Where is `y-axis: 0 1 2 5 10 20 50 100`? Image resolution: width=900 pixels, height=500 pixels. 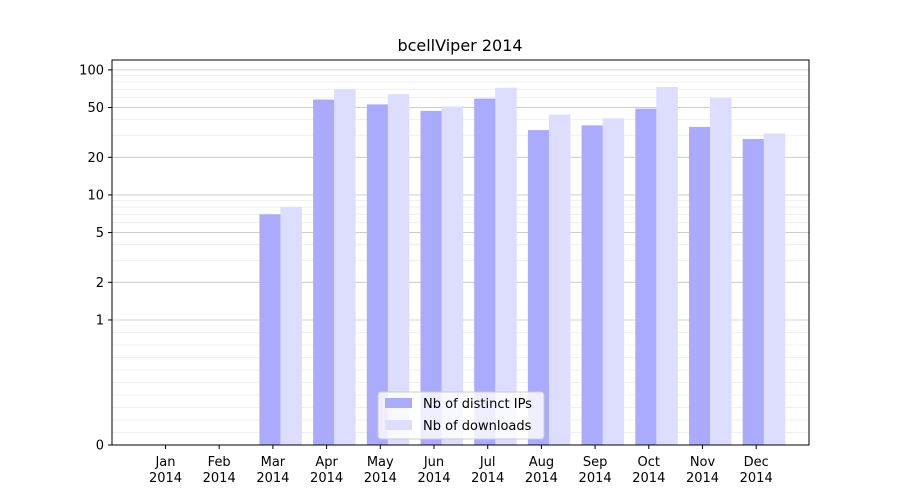 y-axis: 0 1 2 5 10 20 50 100 is located at coordinates (95, 258).